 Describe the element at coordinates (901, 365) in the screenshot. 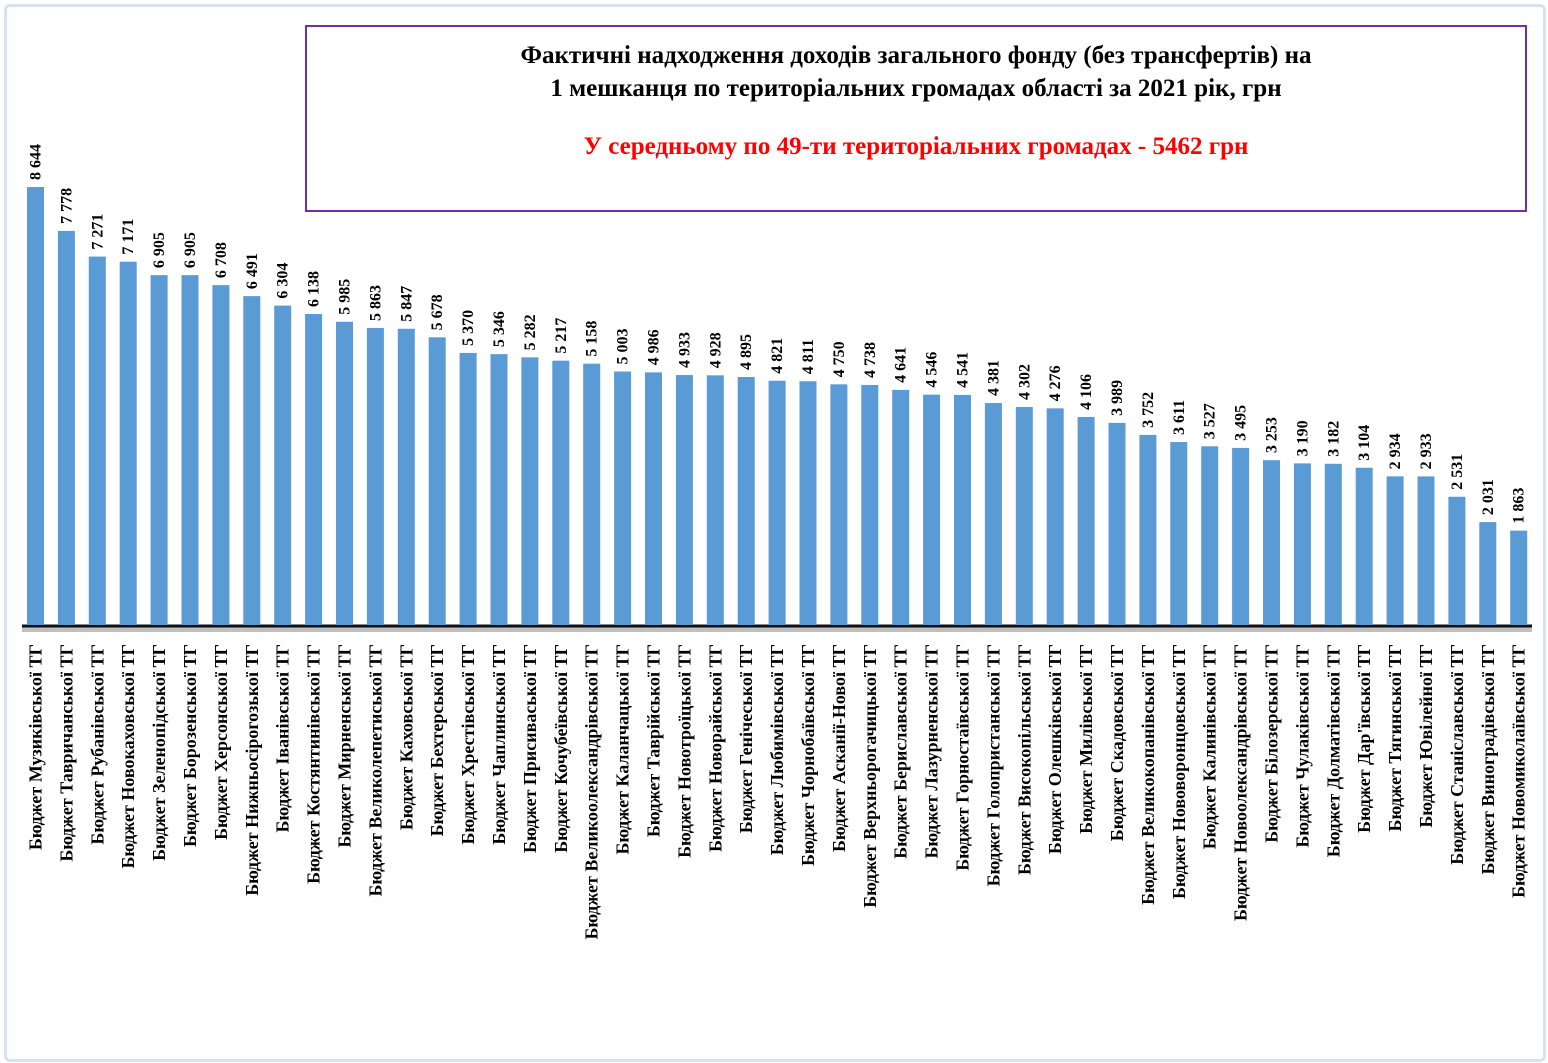

I see `data-label: 4 641` at that location.